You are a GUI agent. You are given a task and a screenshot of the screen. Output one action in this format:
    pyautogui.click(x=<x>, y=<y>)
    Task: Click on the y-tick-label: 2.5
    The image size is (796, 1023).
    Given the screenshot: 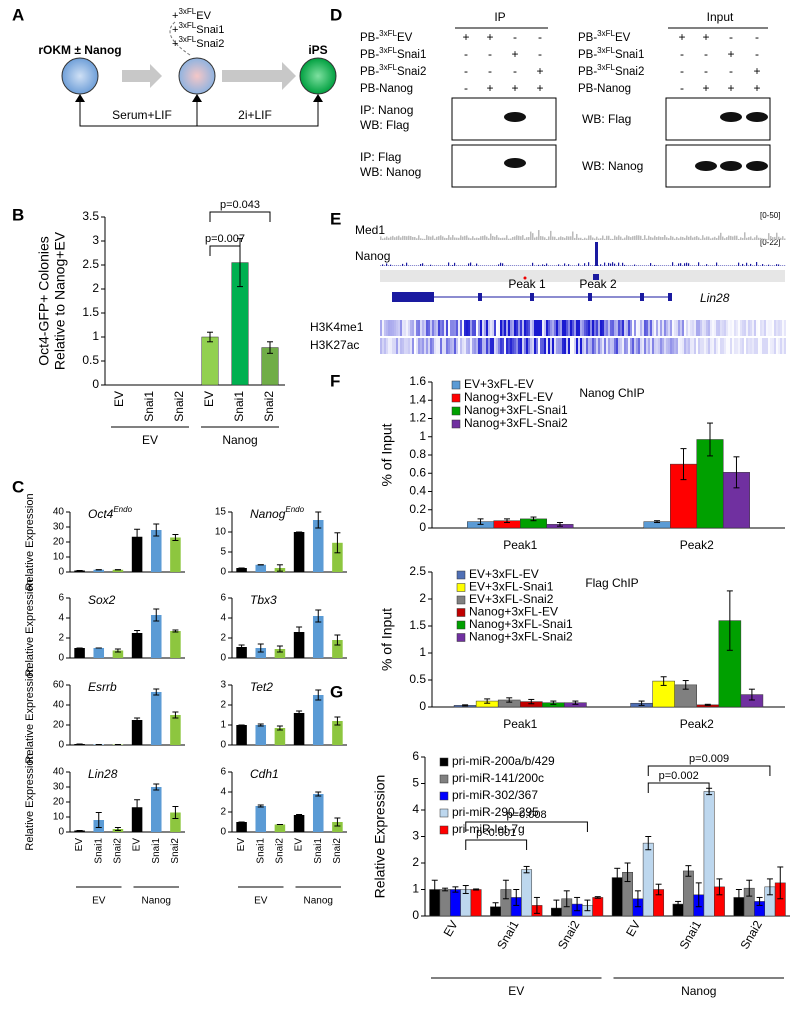 What is the action you would take?
    pyautogui.click(x=90, y=264)
    